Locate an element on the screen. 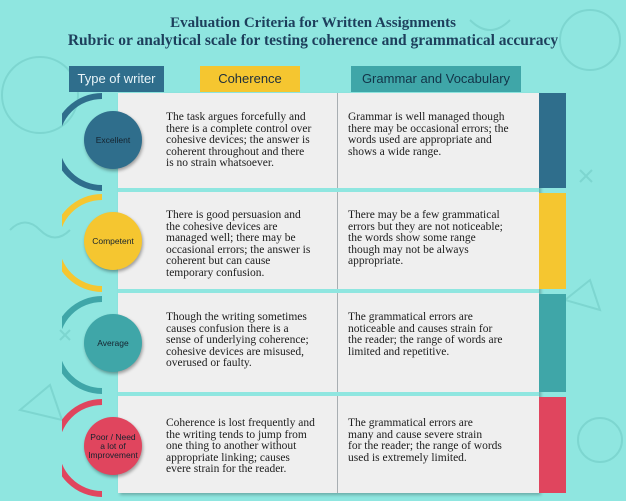 This screenshot has width=626, height=501. coherence-text-line: the writing tends to jump from is located at coordinates (236, 434).